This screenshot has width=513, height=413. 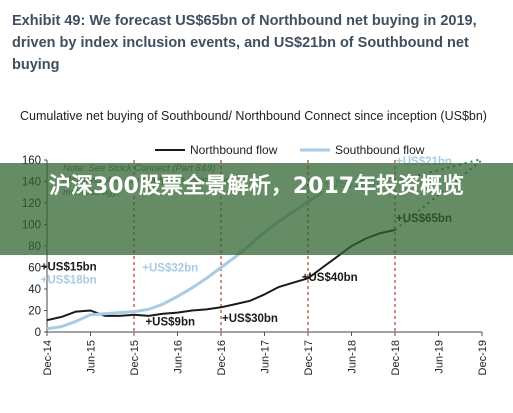 What do you see at coordinates (69, 280) in the screenshot?
I see `annotation-label: +US$18bn` at bounding box center [69, 280].